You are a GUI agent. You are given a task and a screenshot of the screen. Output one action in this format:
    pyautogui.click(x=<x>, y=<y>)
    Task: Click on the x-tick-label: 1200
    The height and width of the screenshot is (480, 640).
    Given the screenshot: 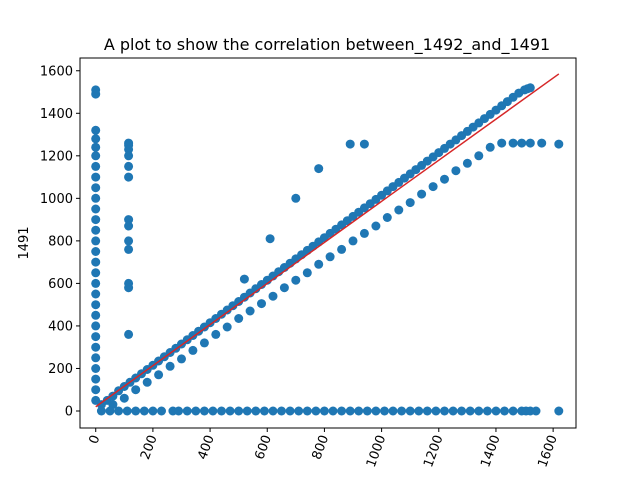 What is the action you would take?
    pyautogui.click(x=433, y=451)
    